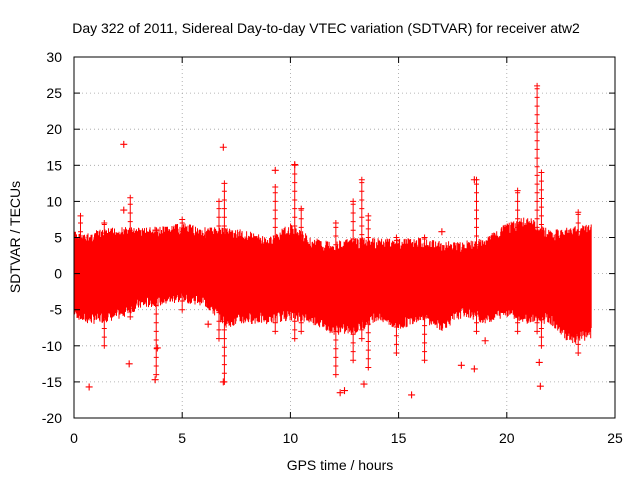  I want to click on x-tick-label: 10, so click(291, 438).